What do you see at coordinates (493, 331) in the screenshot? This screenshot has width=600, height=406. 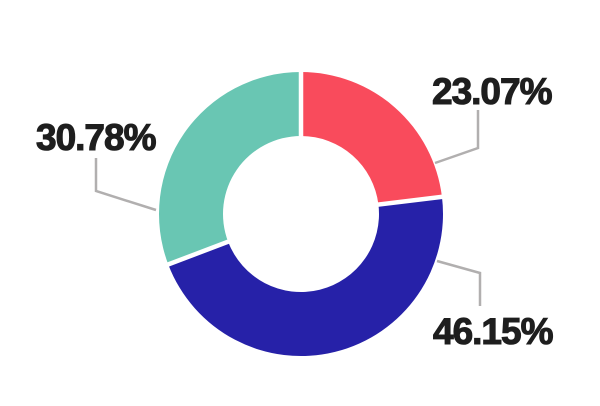 I see `slice-label-blue-pct: 46.15%` at bounding box center [493, 331].